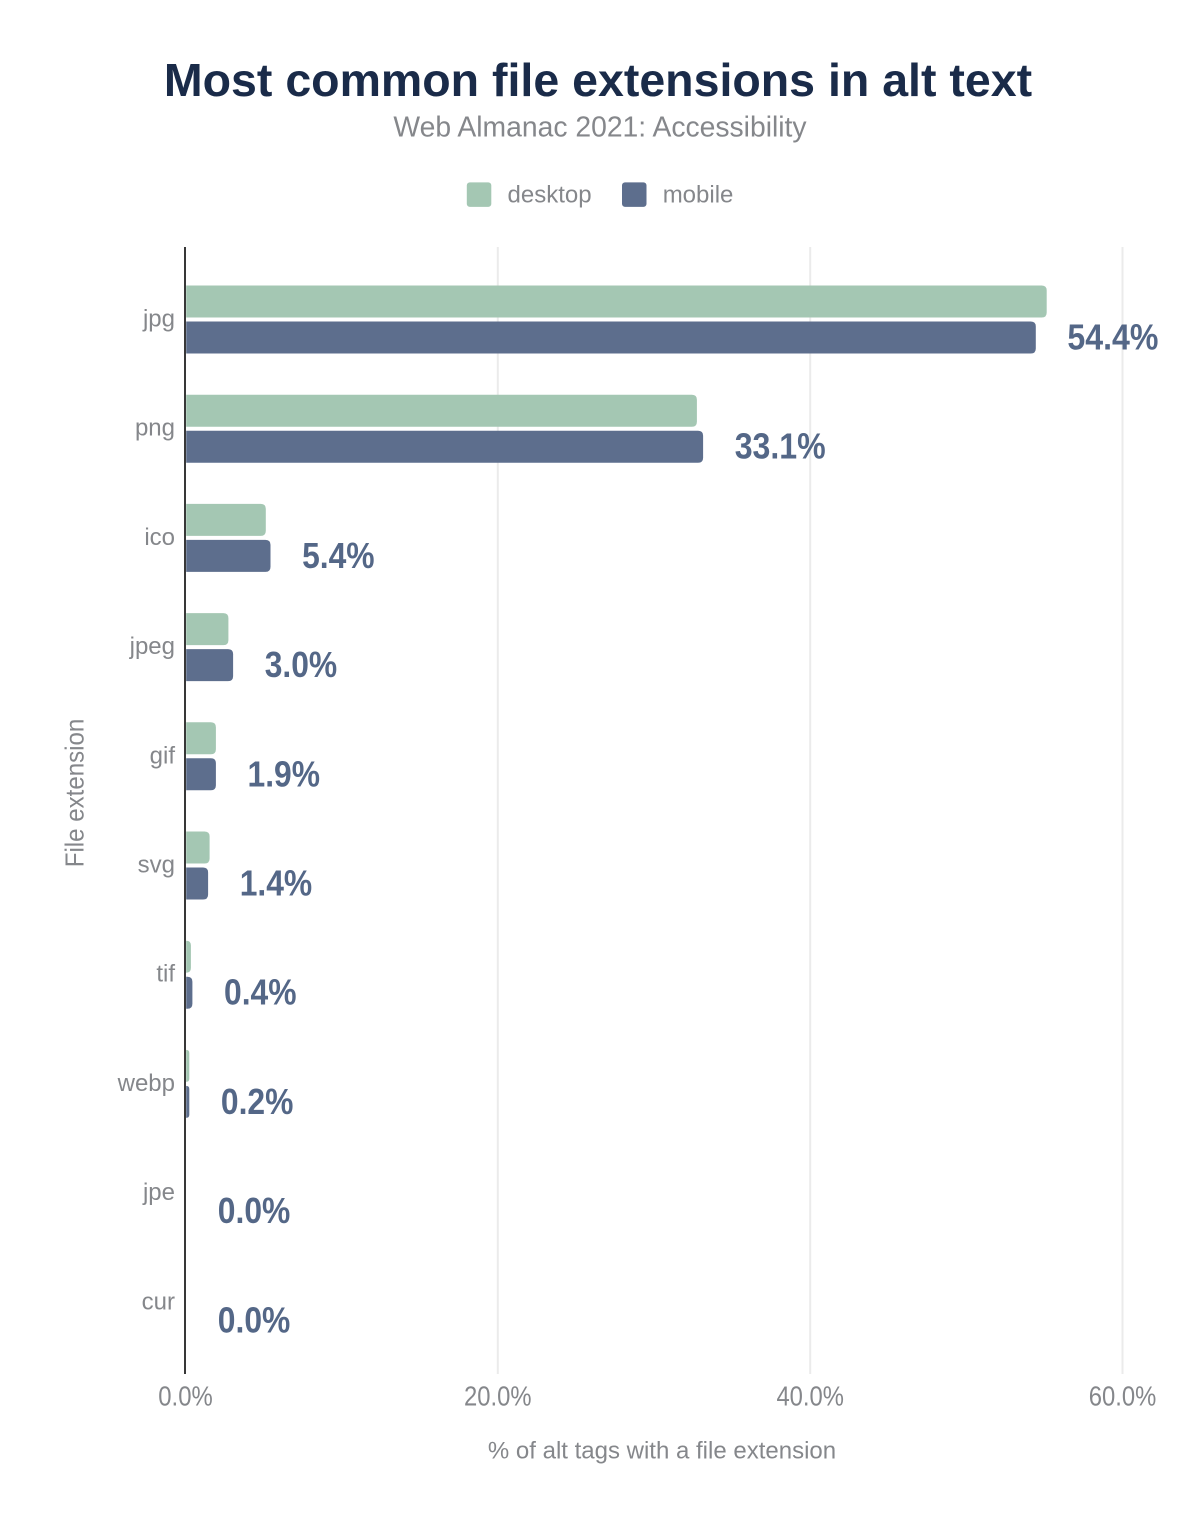  I want to click on svg-text: 3.0%, so click(301, 664).